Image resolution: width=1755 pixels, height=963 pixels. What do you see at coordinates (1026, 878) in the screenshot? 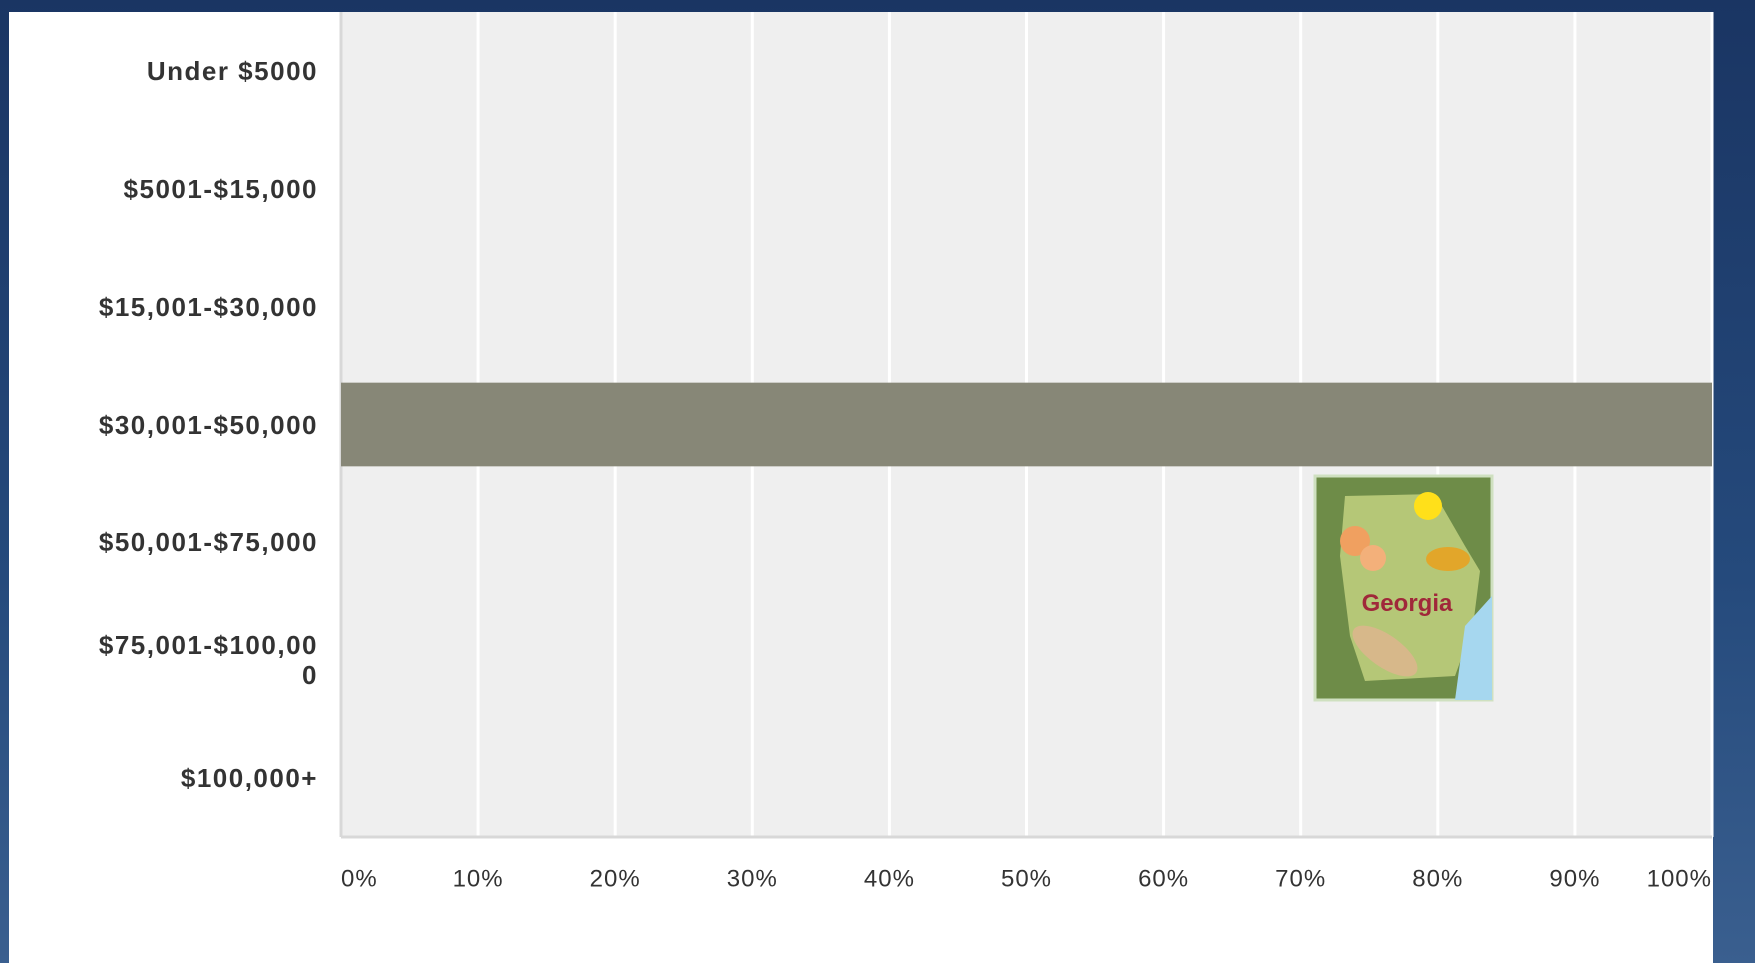
I see `x-tick-label: 50%` at bounding box center [1026, 878].